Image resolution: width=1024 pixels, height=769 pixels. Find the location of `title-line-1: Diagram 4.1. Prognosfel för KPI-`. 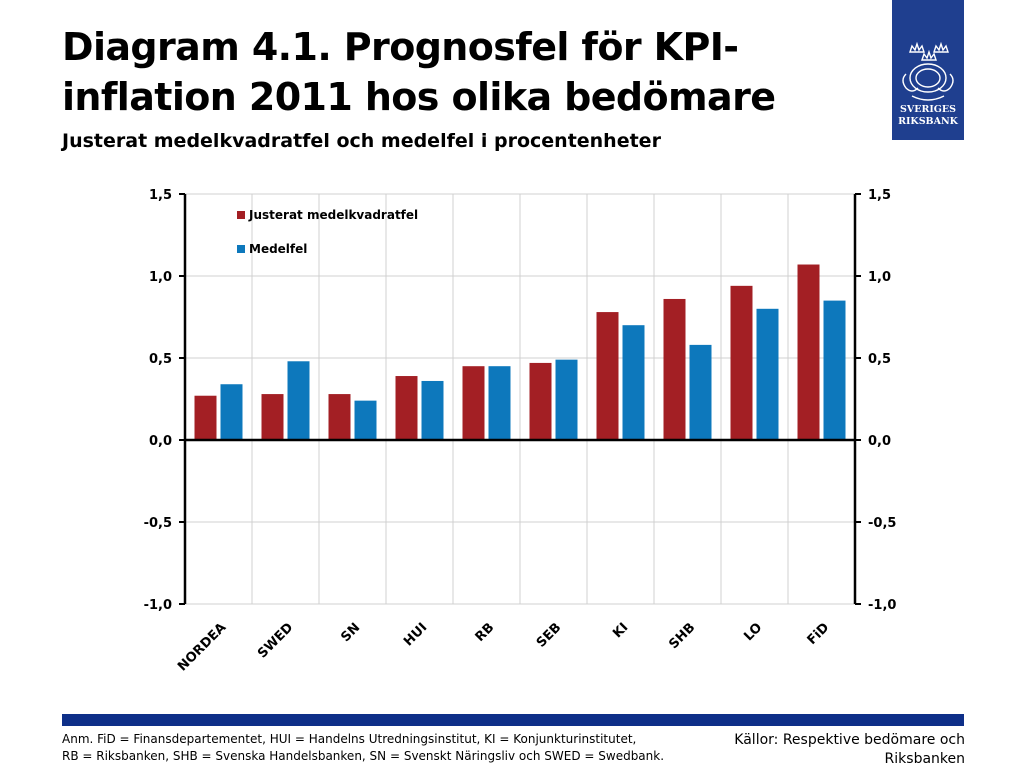

title-line-1: Diagram 4.1. Prognosfel för KPI- is located at coordinates (400, 47).